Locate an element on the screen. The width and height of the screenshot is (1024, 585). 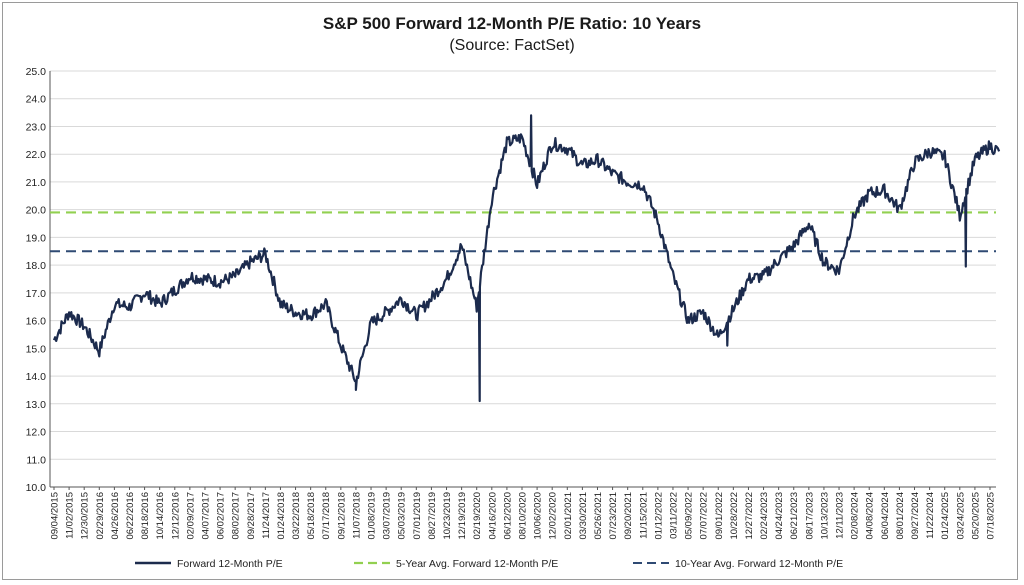
x-tick-label: 05/26/2021 is located at coordinates (598, 516).